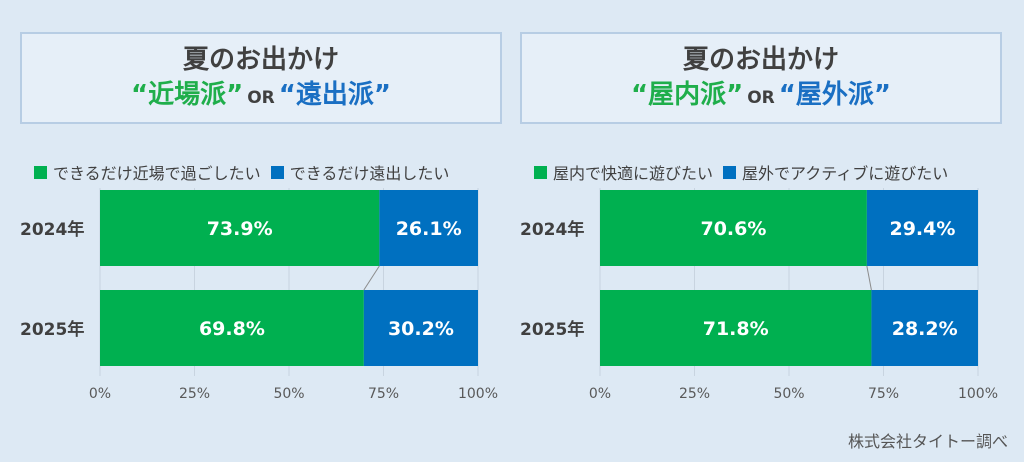 The width and height of the screenshot is (1024, 462). I want to click on chart-legend: できるだけ近場で過ごしたい できるだけ遠出したい, so click(246, 172).